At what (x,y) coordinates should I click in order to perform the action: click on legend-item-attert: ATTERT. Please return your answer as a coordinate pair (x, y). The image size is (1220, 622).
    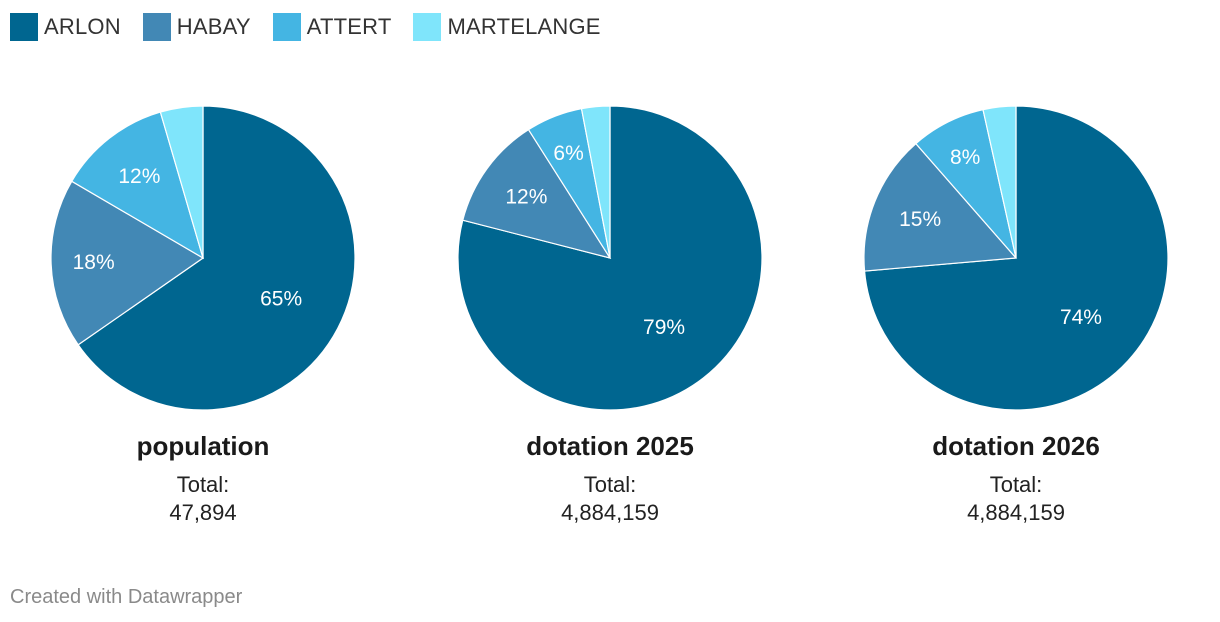
    Looking at the image, I should click on (332, 27).